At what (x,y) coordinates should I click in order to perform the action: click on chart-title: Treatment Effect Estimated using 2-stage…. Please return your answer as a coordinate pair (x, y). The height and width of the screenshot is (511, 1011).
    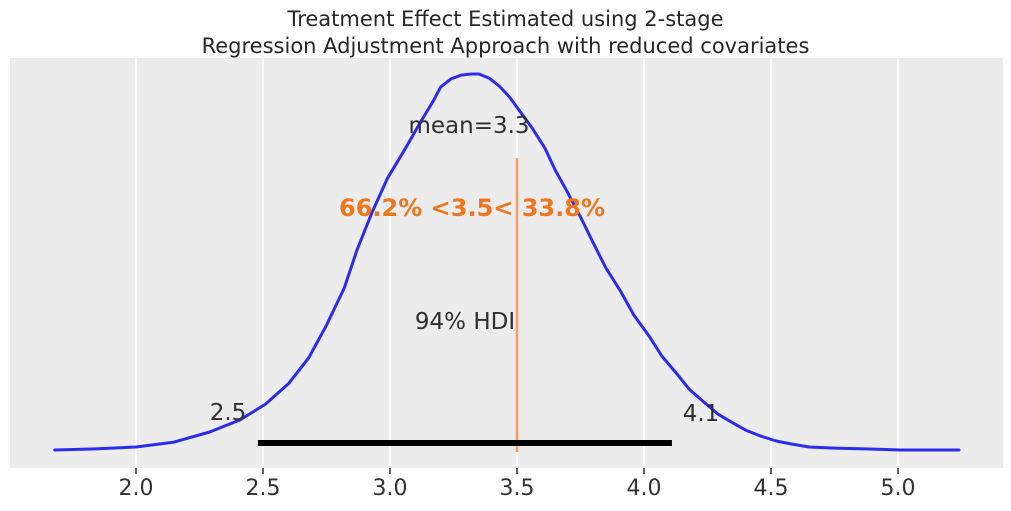
    Looking at the image, I should click on (505, 33).